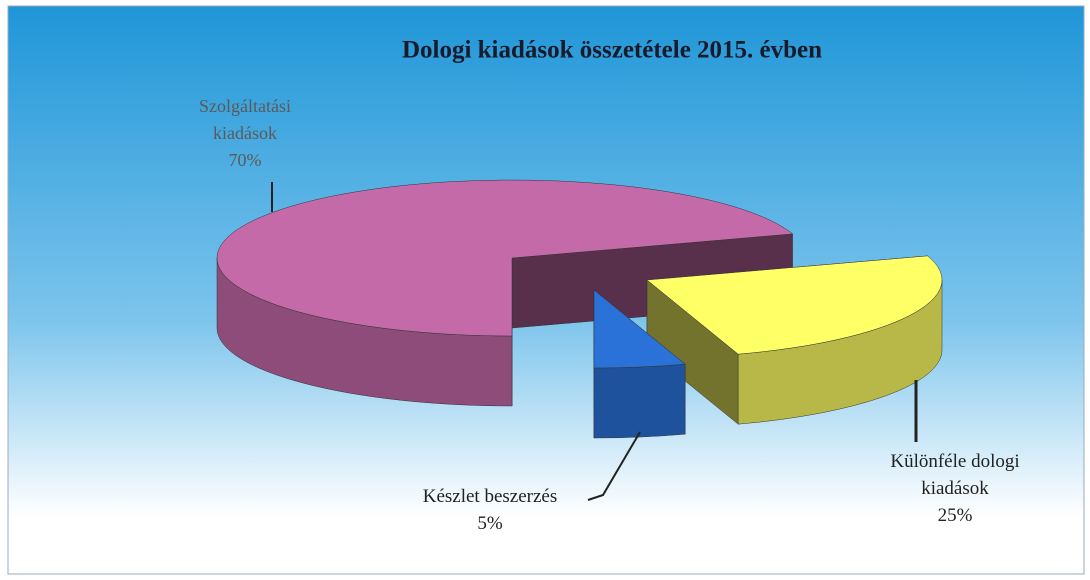 The height and width of the screenshot is (580, 1090). Describe the element at coordinates (955, 475) in the screenshot. I see `category-label: Különféle dologi kiadások` at that location.